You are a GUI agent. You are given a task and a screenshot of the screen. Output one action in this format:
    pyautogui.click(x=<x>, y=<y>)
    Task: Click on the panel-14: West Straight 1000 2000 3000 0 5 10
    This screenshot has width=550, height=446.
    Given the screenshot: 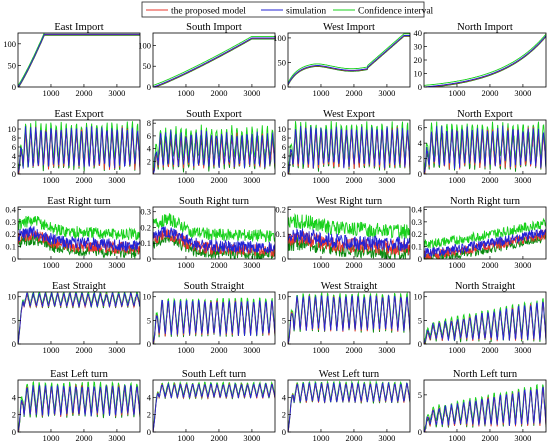 What is the action you would take?
    pyautogui.click(x=344, y=318)
    